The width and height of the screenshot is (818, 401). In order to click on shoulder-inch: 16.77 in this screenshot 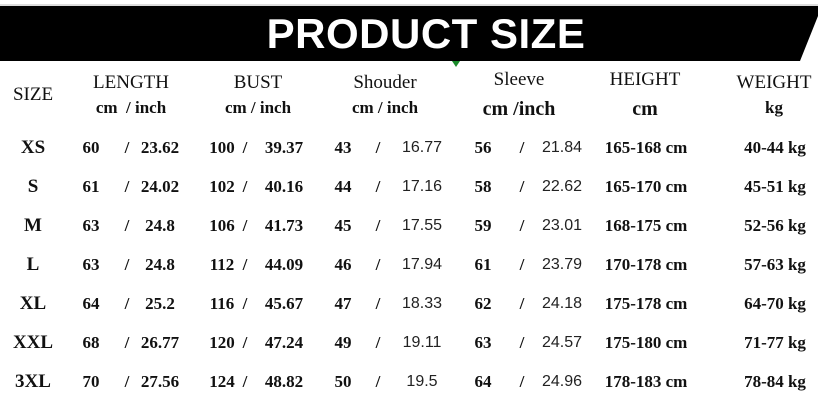, I will do `click(422, 147)`.